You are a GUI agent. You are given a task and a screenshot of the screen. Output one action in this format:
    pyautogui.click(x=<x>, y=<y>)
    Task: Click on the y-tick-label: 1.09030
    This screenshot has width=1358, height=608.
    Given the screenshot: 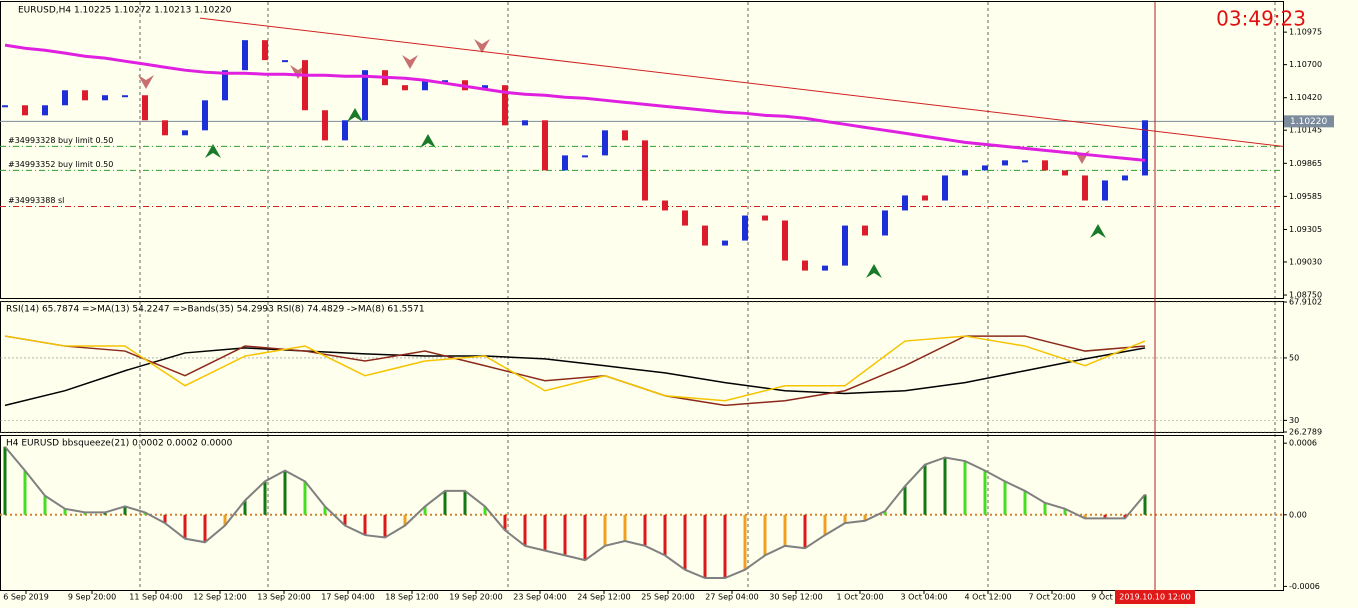 What is the action you would take?
    pyautogui.click(x=1305, y=261)
    